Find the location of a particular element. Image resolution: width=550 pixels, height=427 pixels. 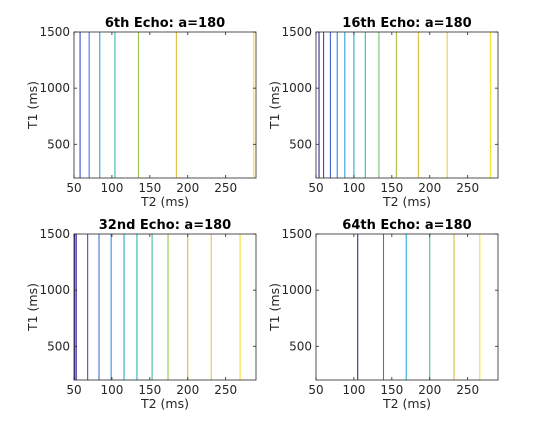

chart-title: 6th Echo: a=180 is located at coordinates (165, 23).